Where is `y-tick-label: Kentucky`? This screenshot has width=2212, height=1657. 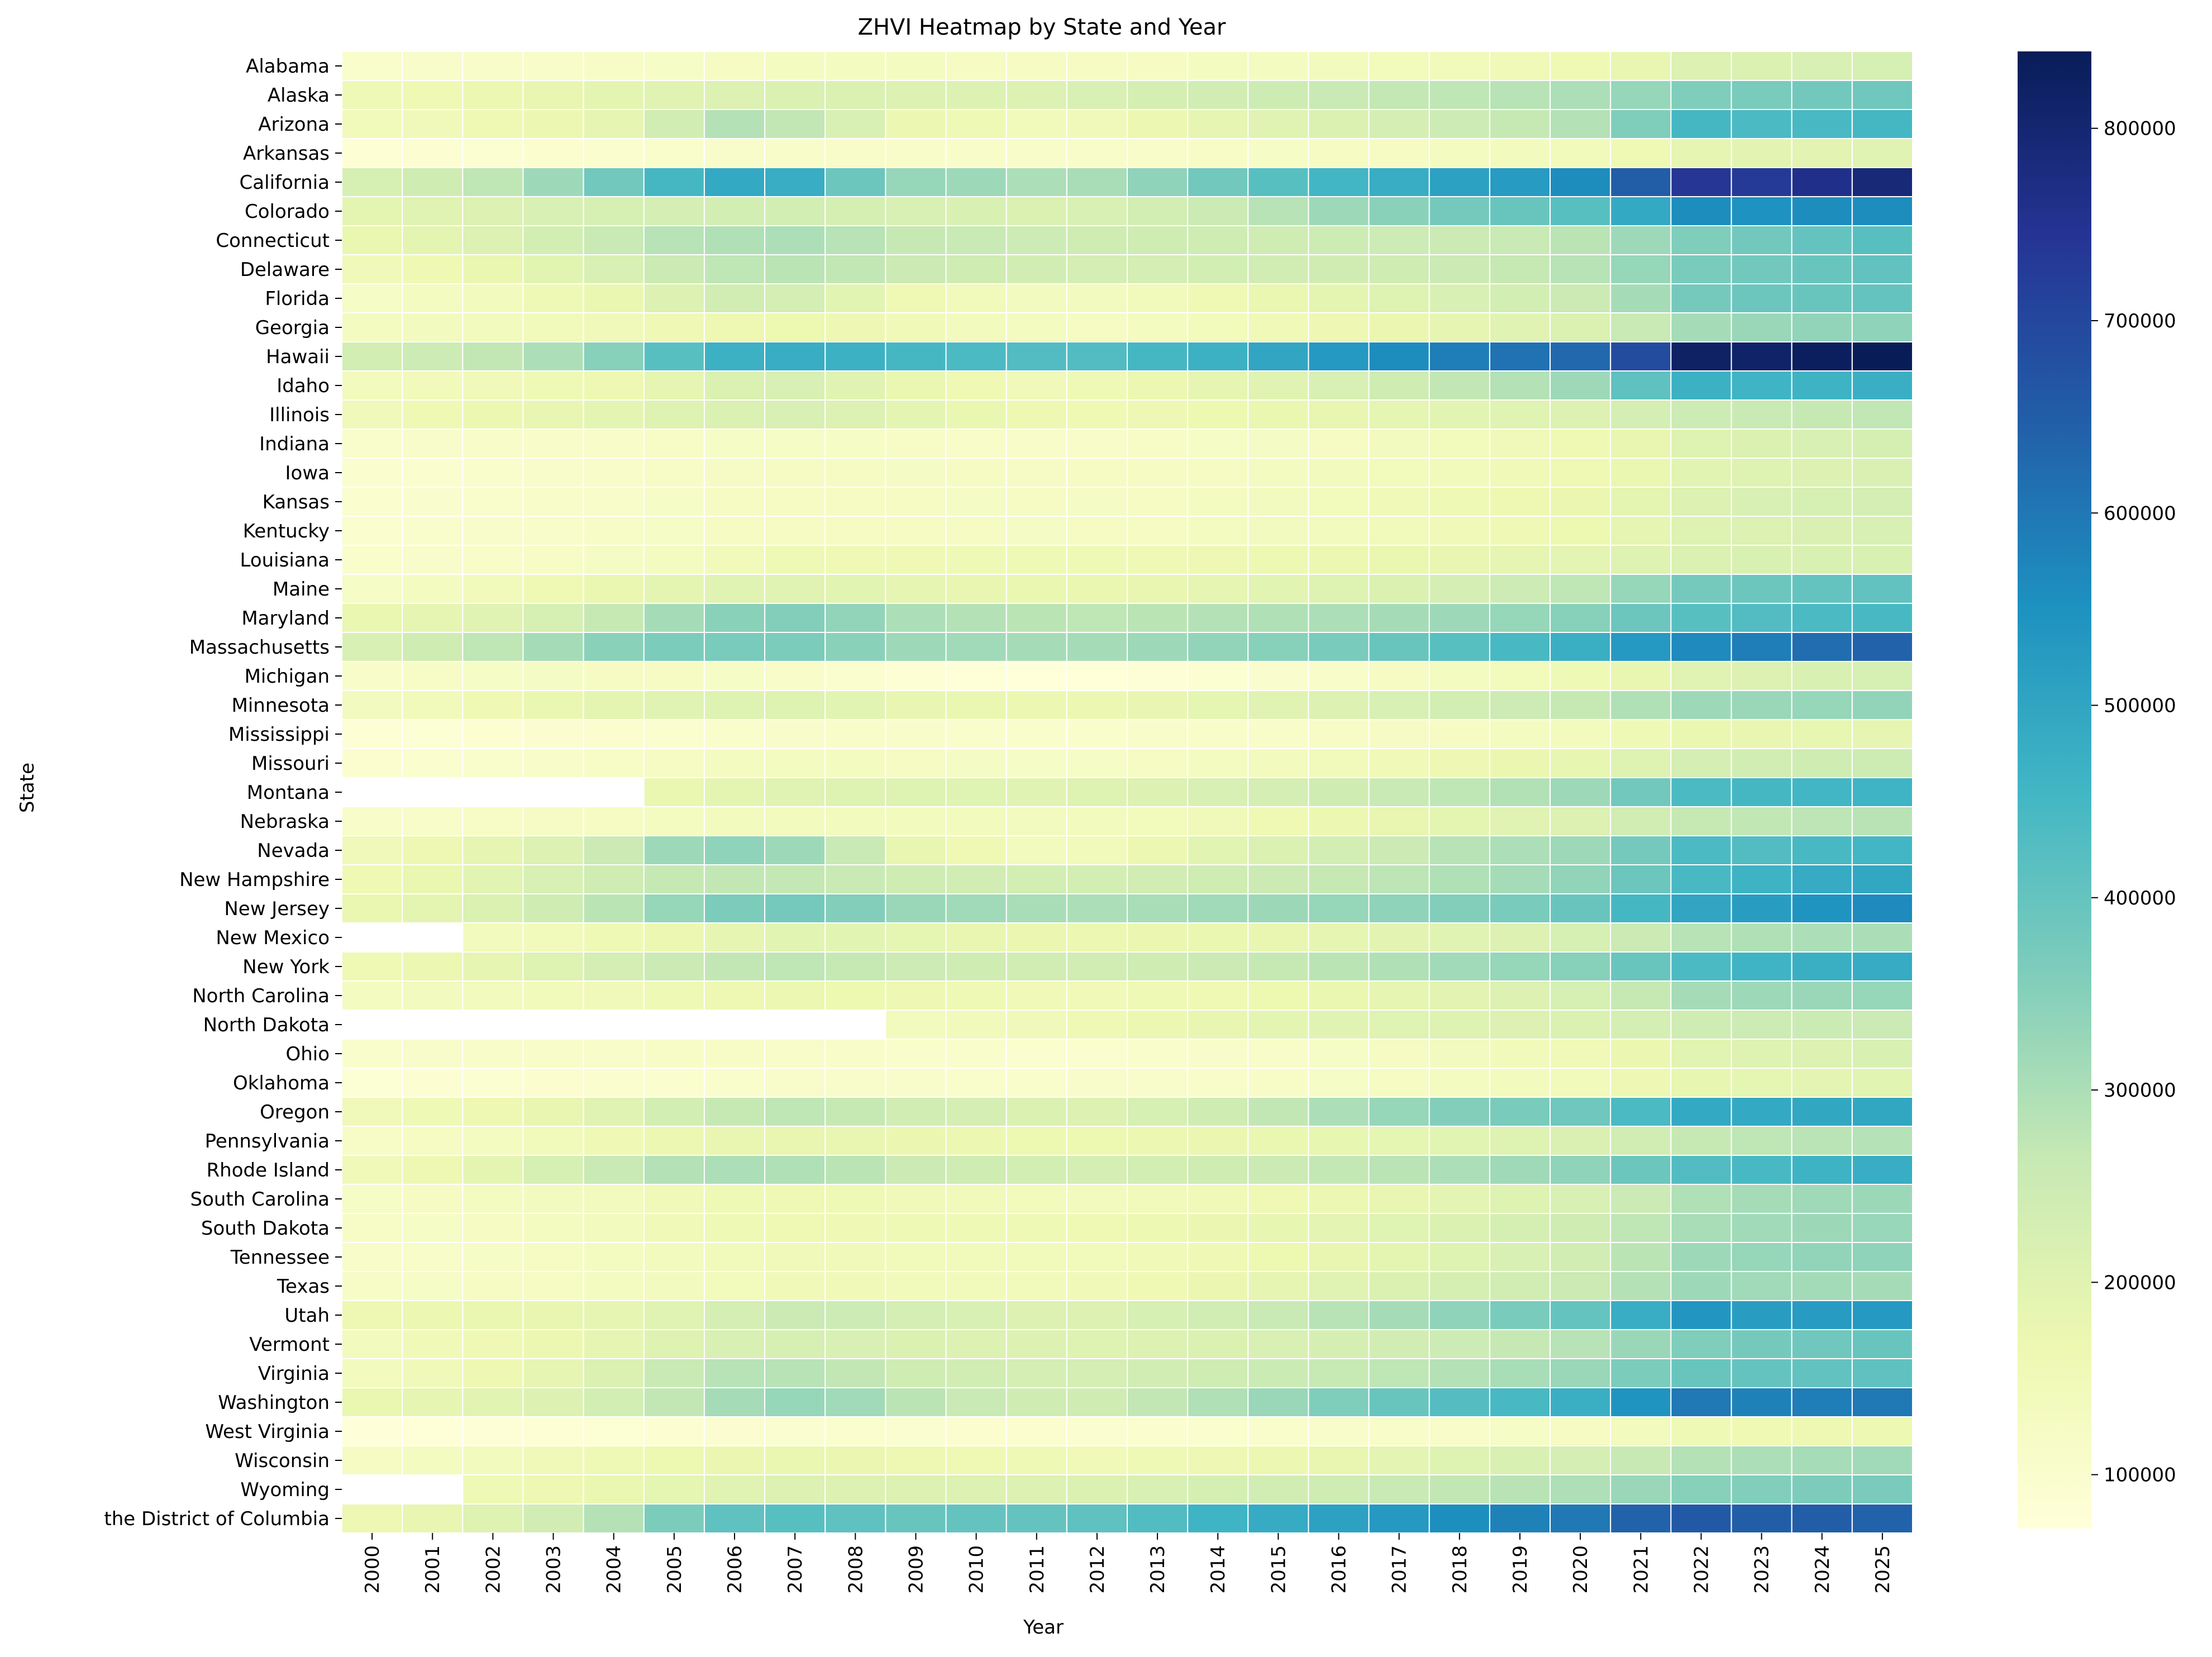 y-tick-label: Kentucky is located at coordinates (287, 531).